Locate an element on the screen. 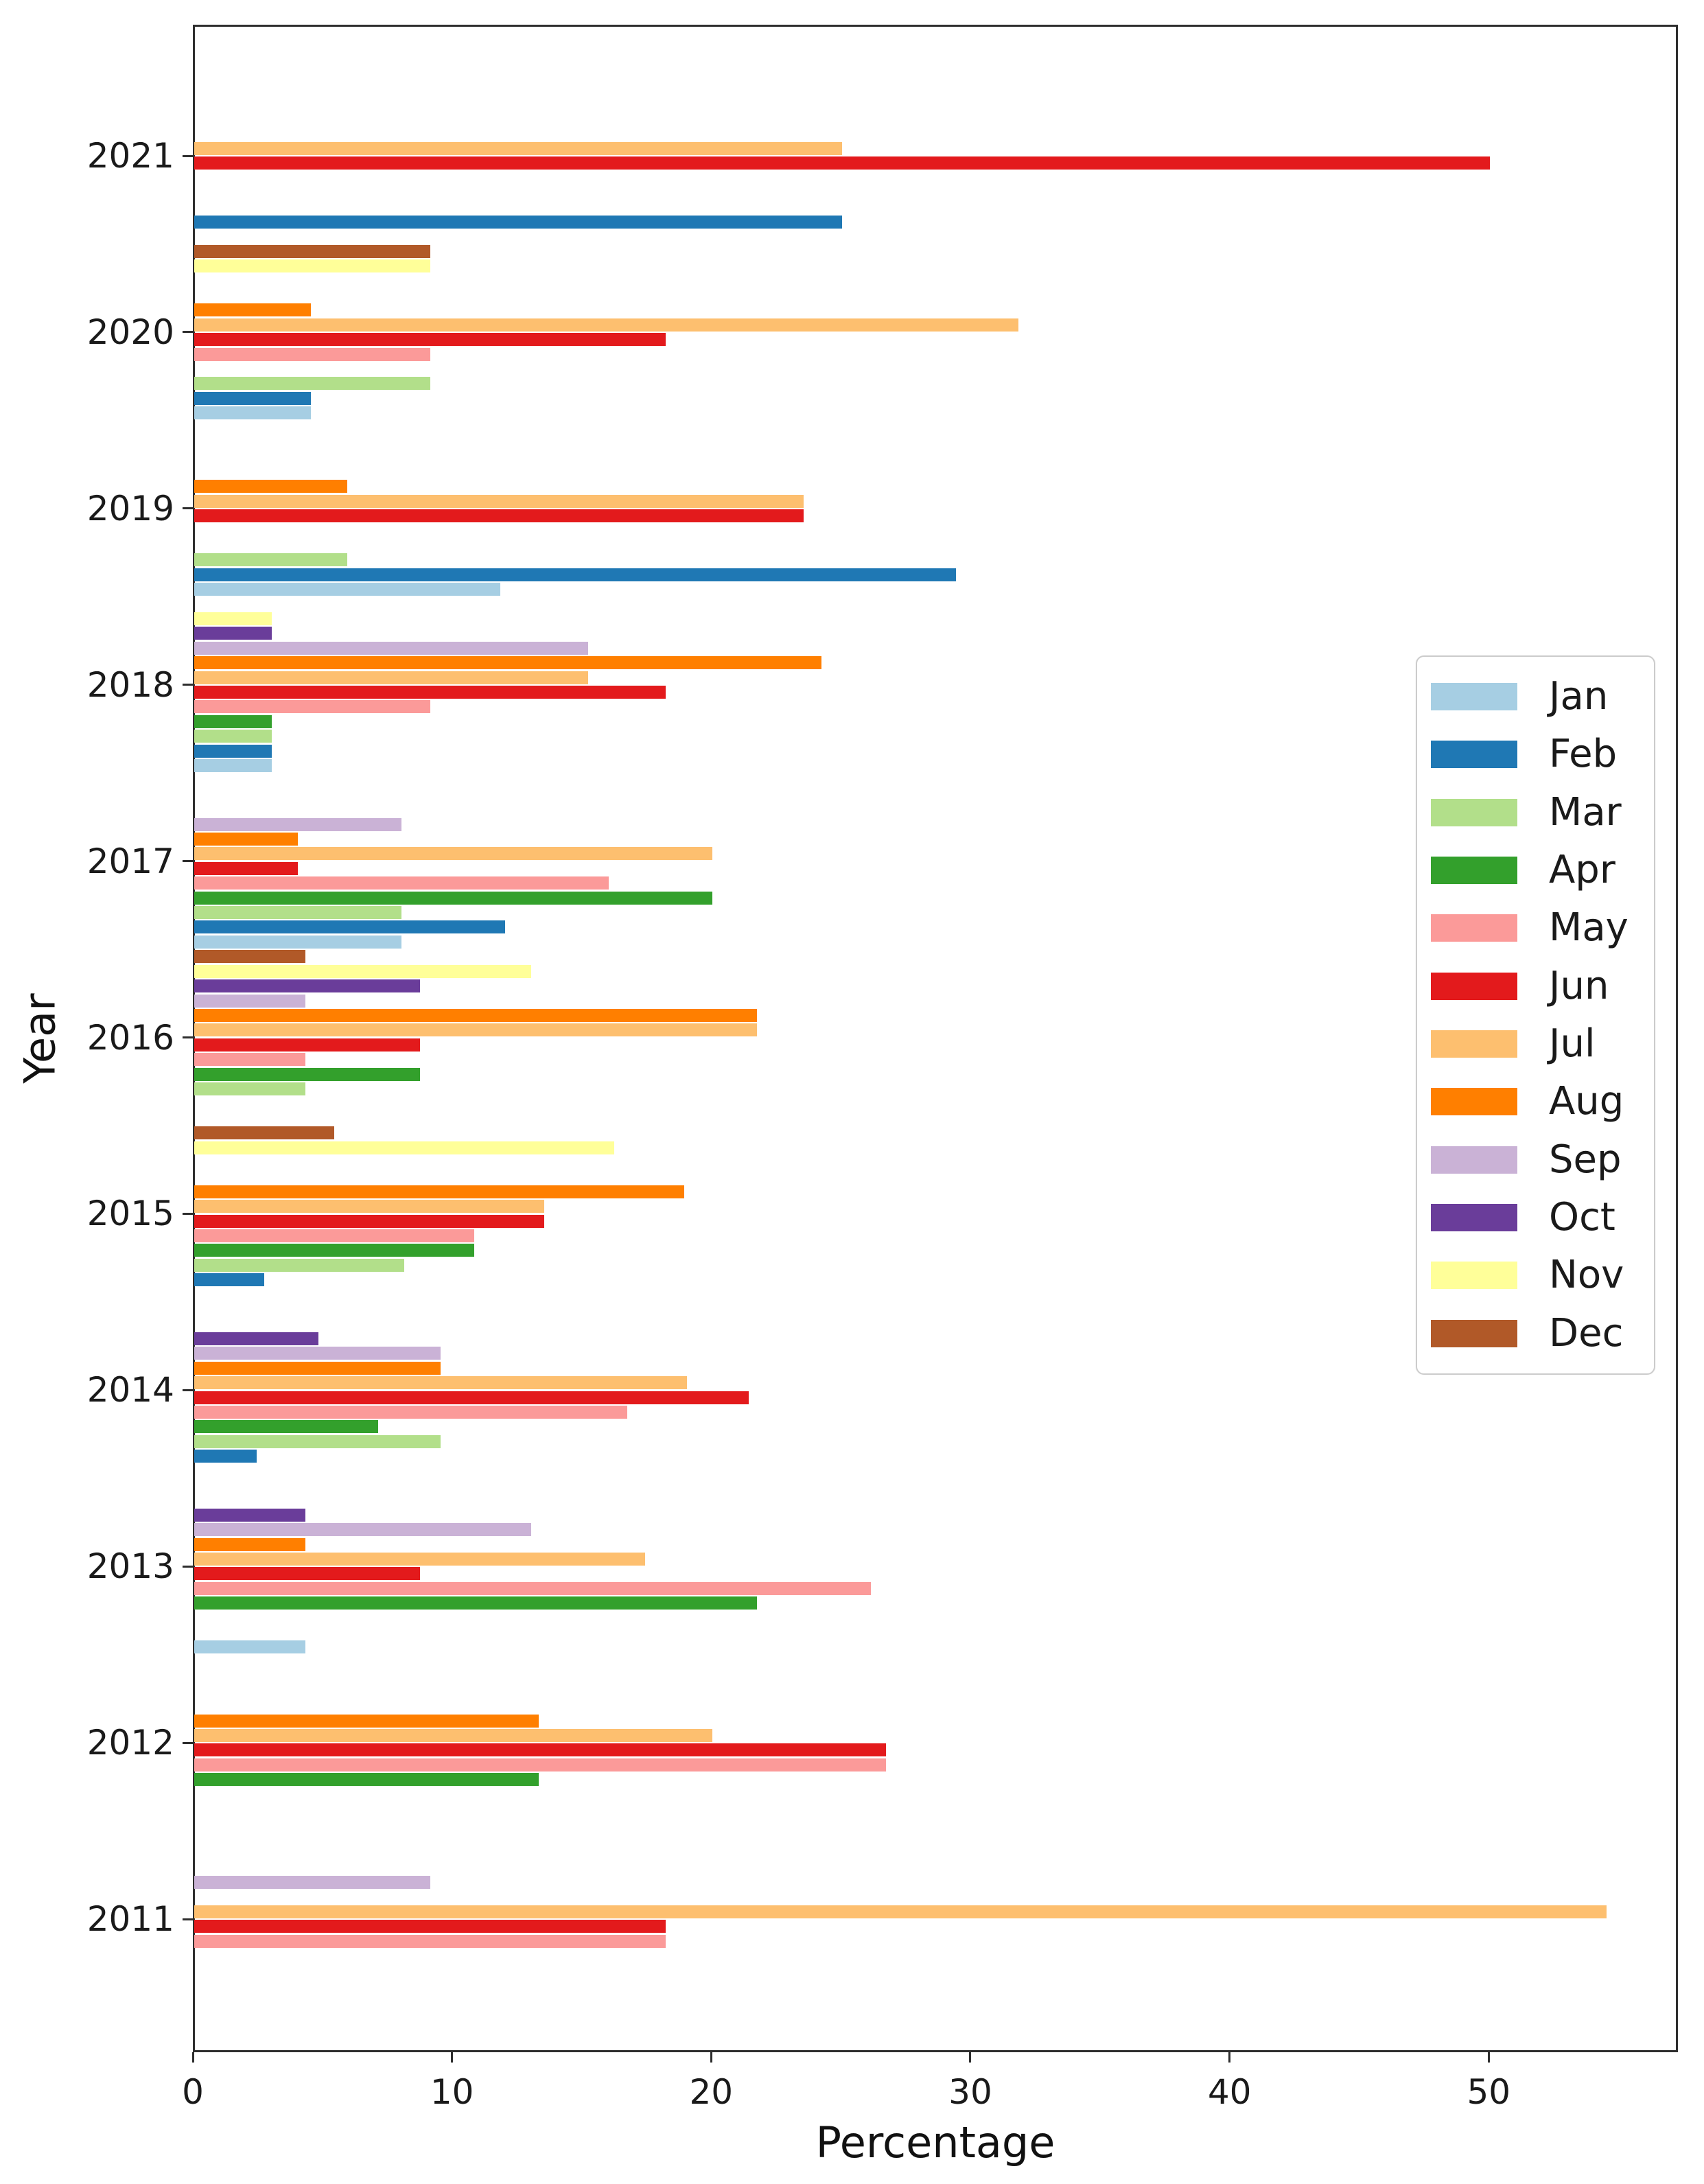 This screenshot has height=2184, width=1704. bar-jul-2020 is located at coordinates (606, 325).